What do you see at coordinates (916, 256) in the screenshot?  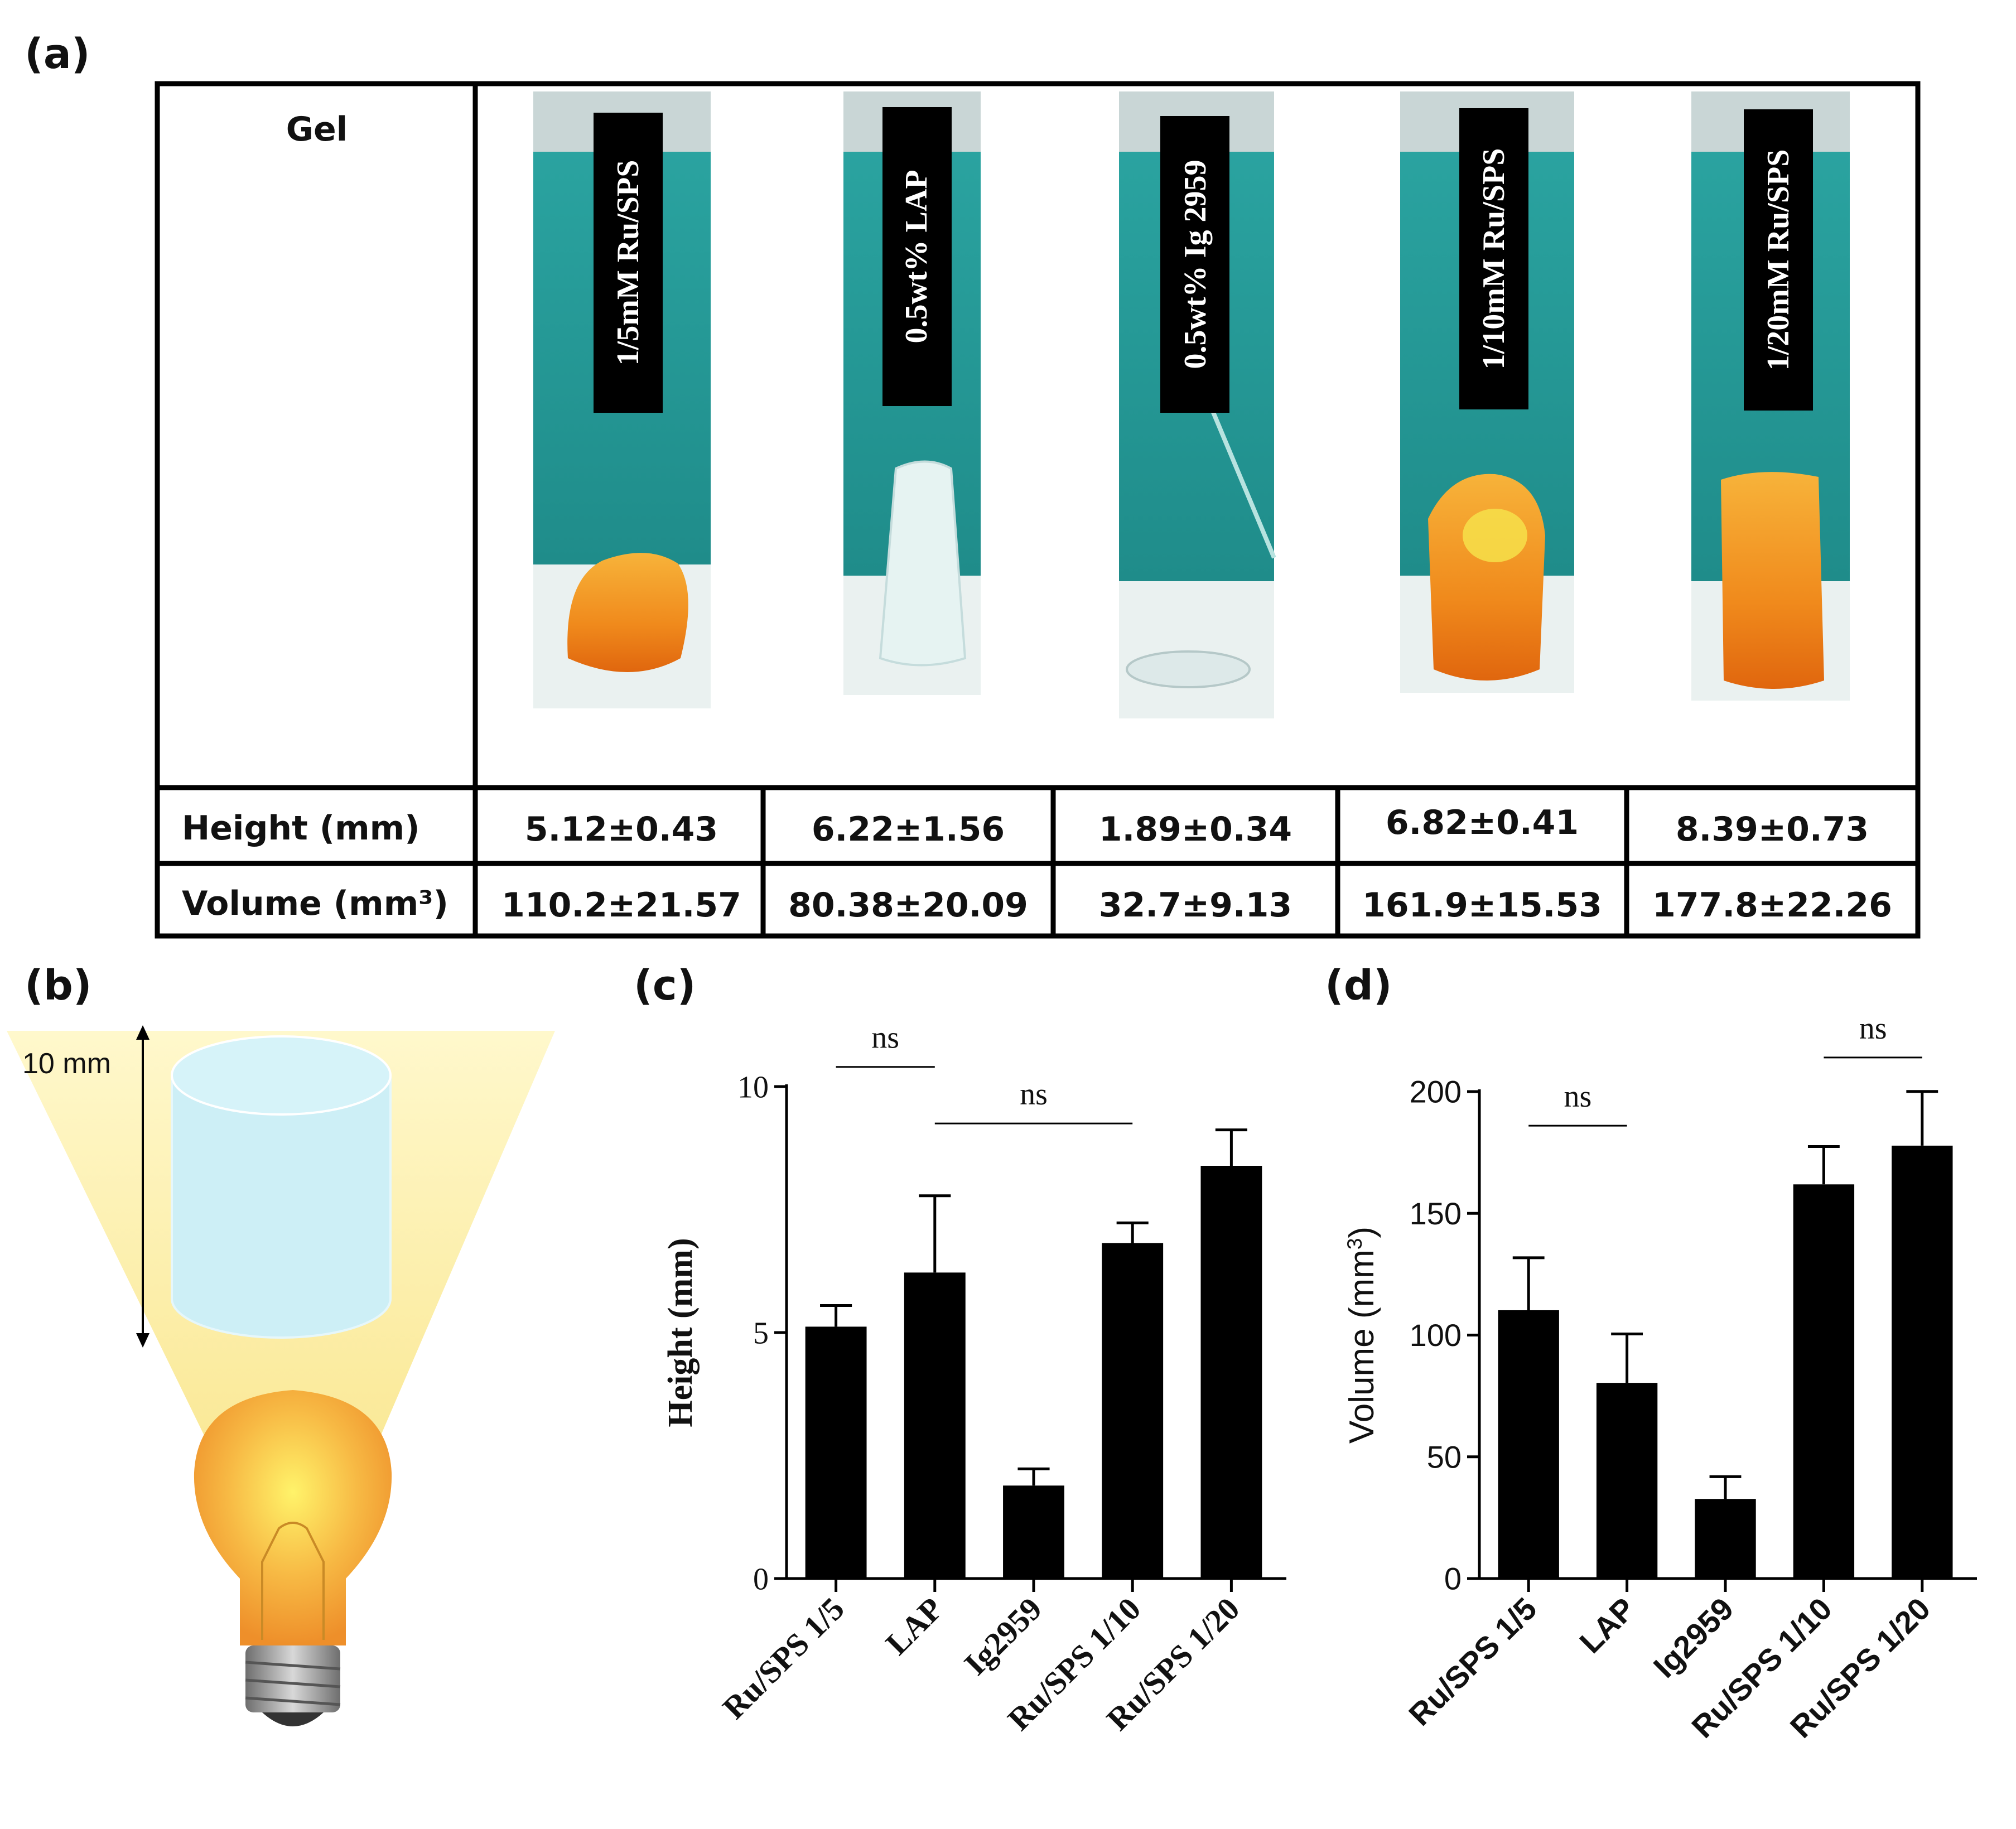 I see `photo-label-2: 0.5wt% LAP` at bounding box center [916, 256].